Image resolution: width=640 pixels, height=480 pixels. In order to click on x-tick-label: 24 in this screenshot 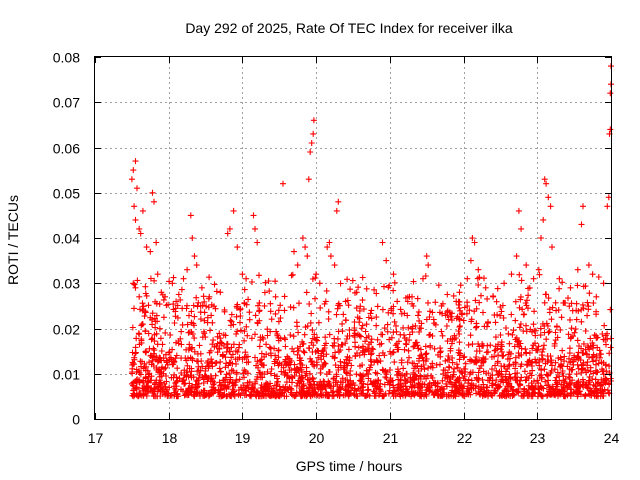, I will do `click(612, 438)`.